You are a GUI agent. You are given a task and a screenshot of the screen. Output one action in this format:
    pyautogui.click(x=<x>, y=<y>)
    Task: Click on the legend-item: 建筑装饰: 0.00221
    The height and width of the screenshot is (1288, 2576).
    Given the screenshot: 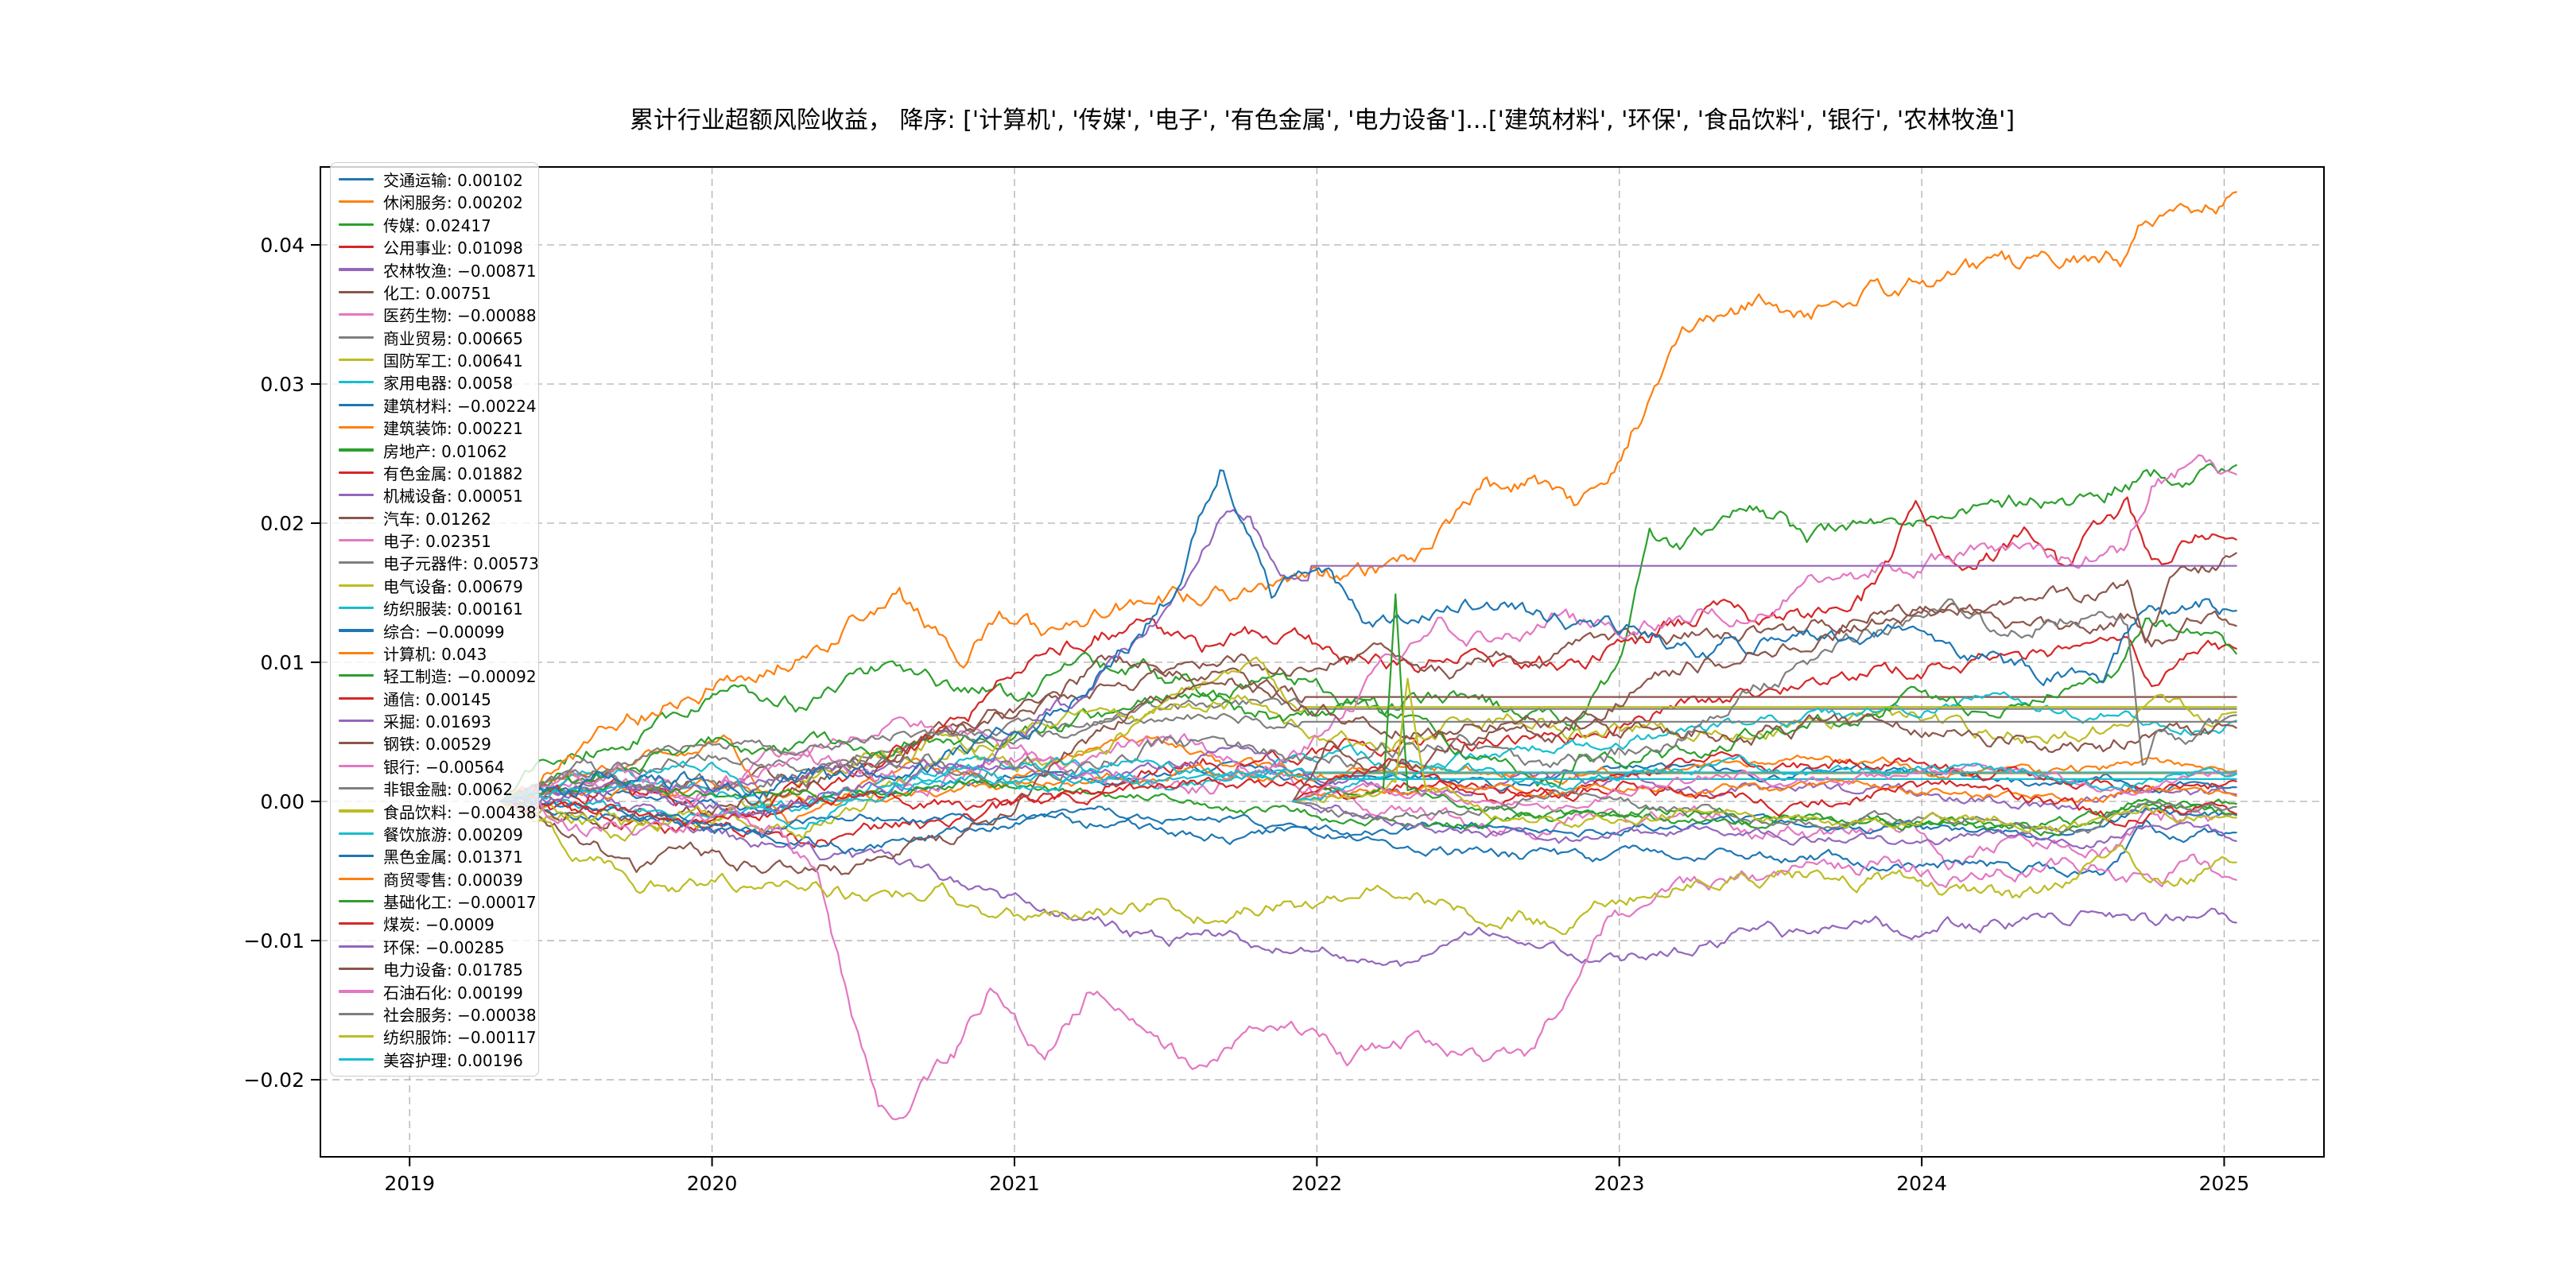 What is the action you would take?
    pyautogui.click(x=436, y=427)
    